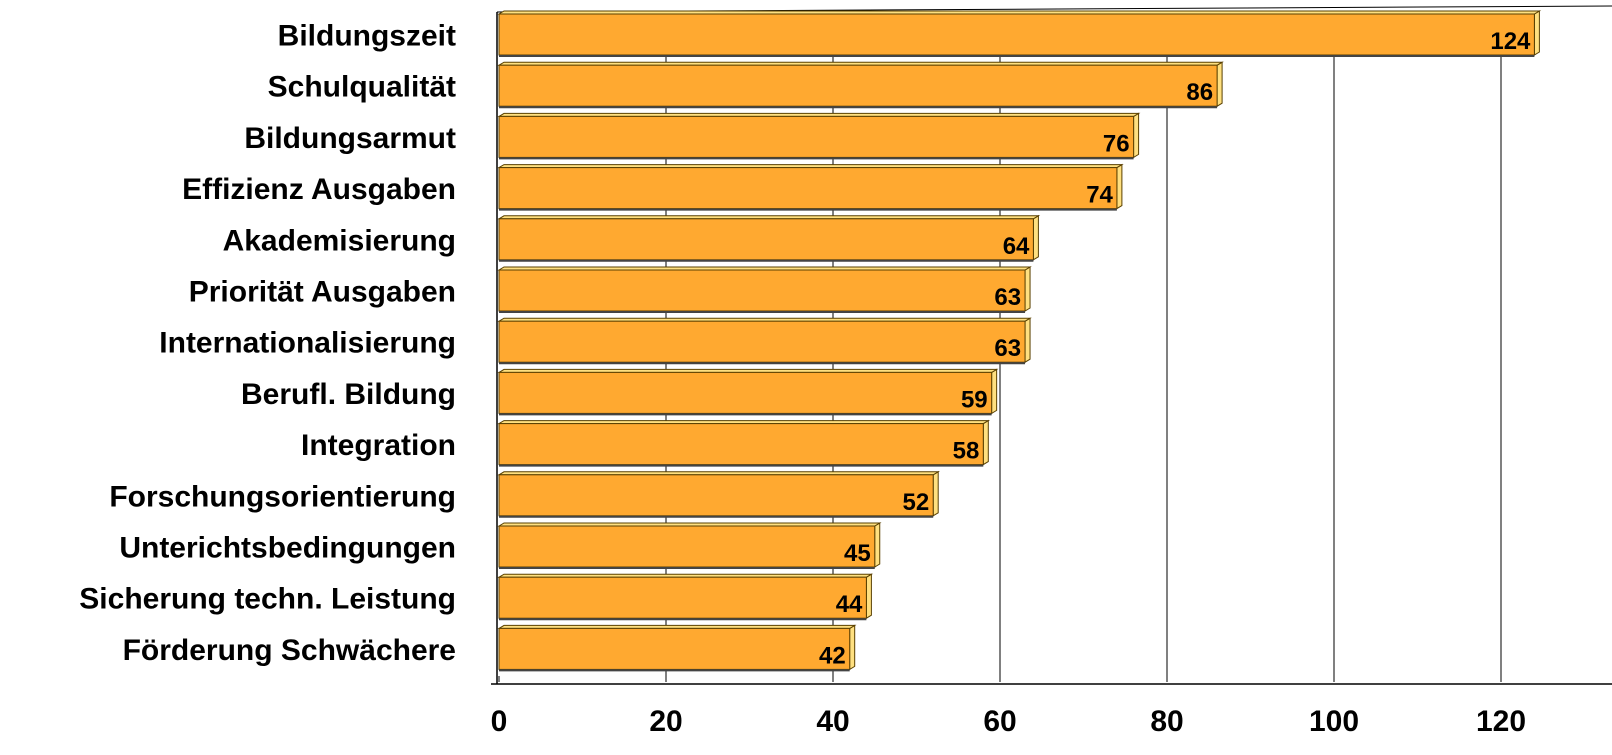  Describe the element at coordinates (1501, 721) in the screenshot. I see `x-tick-label: 120` at that location.